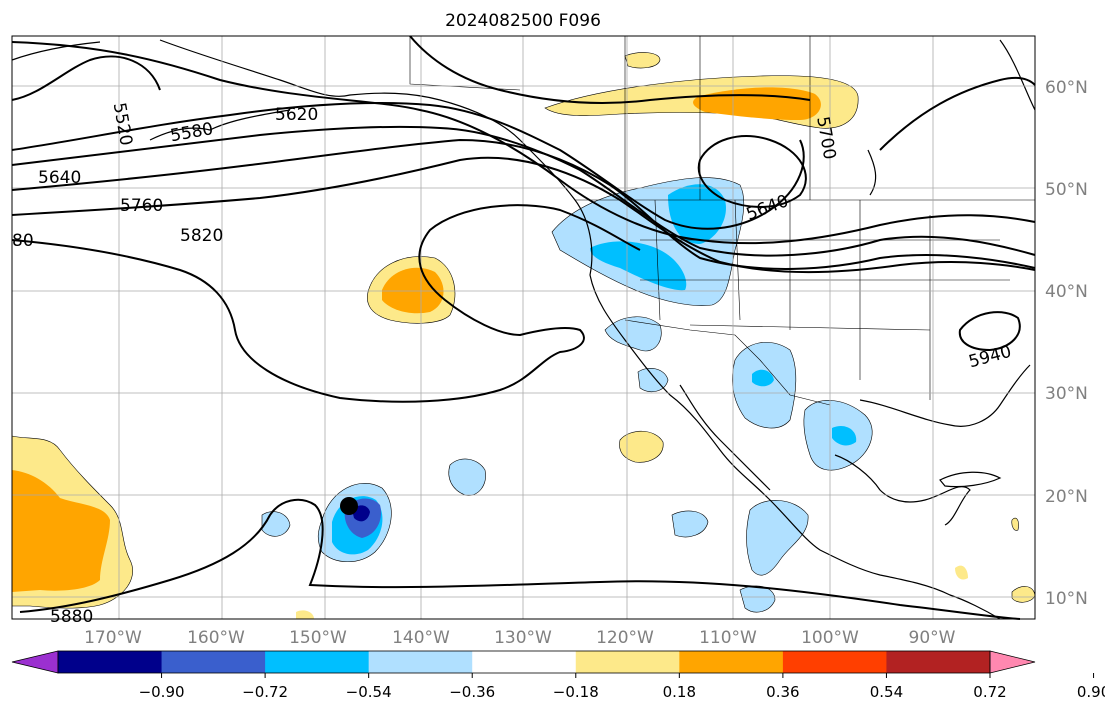  Describe the element at coordinates (1066, 190) in the screenshot. I see `lat-label: 50°N` at that location.